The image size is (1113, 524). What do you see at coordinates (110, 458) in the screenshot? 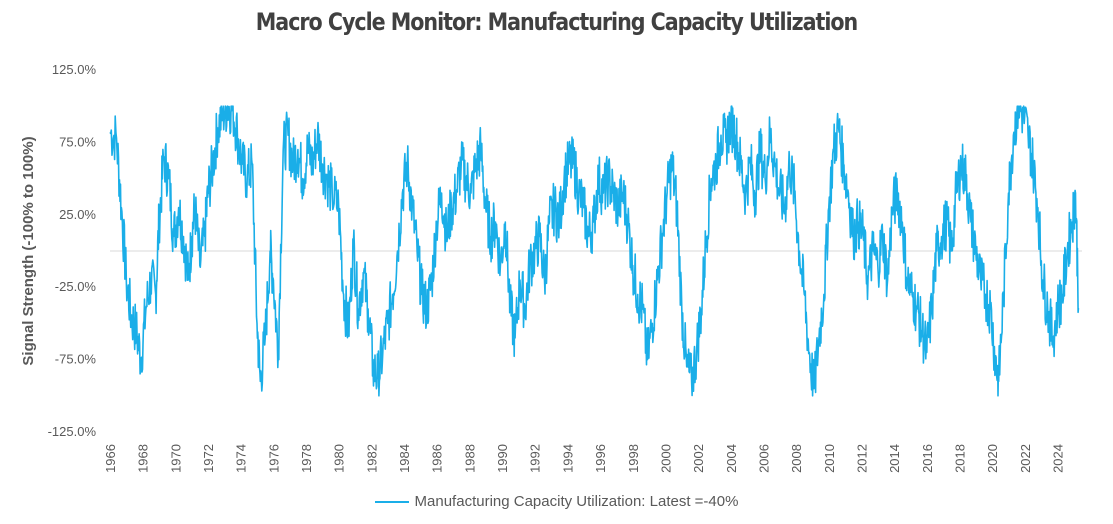
I see `x-tick-label: 1966` at bounding box center [110, 458].